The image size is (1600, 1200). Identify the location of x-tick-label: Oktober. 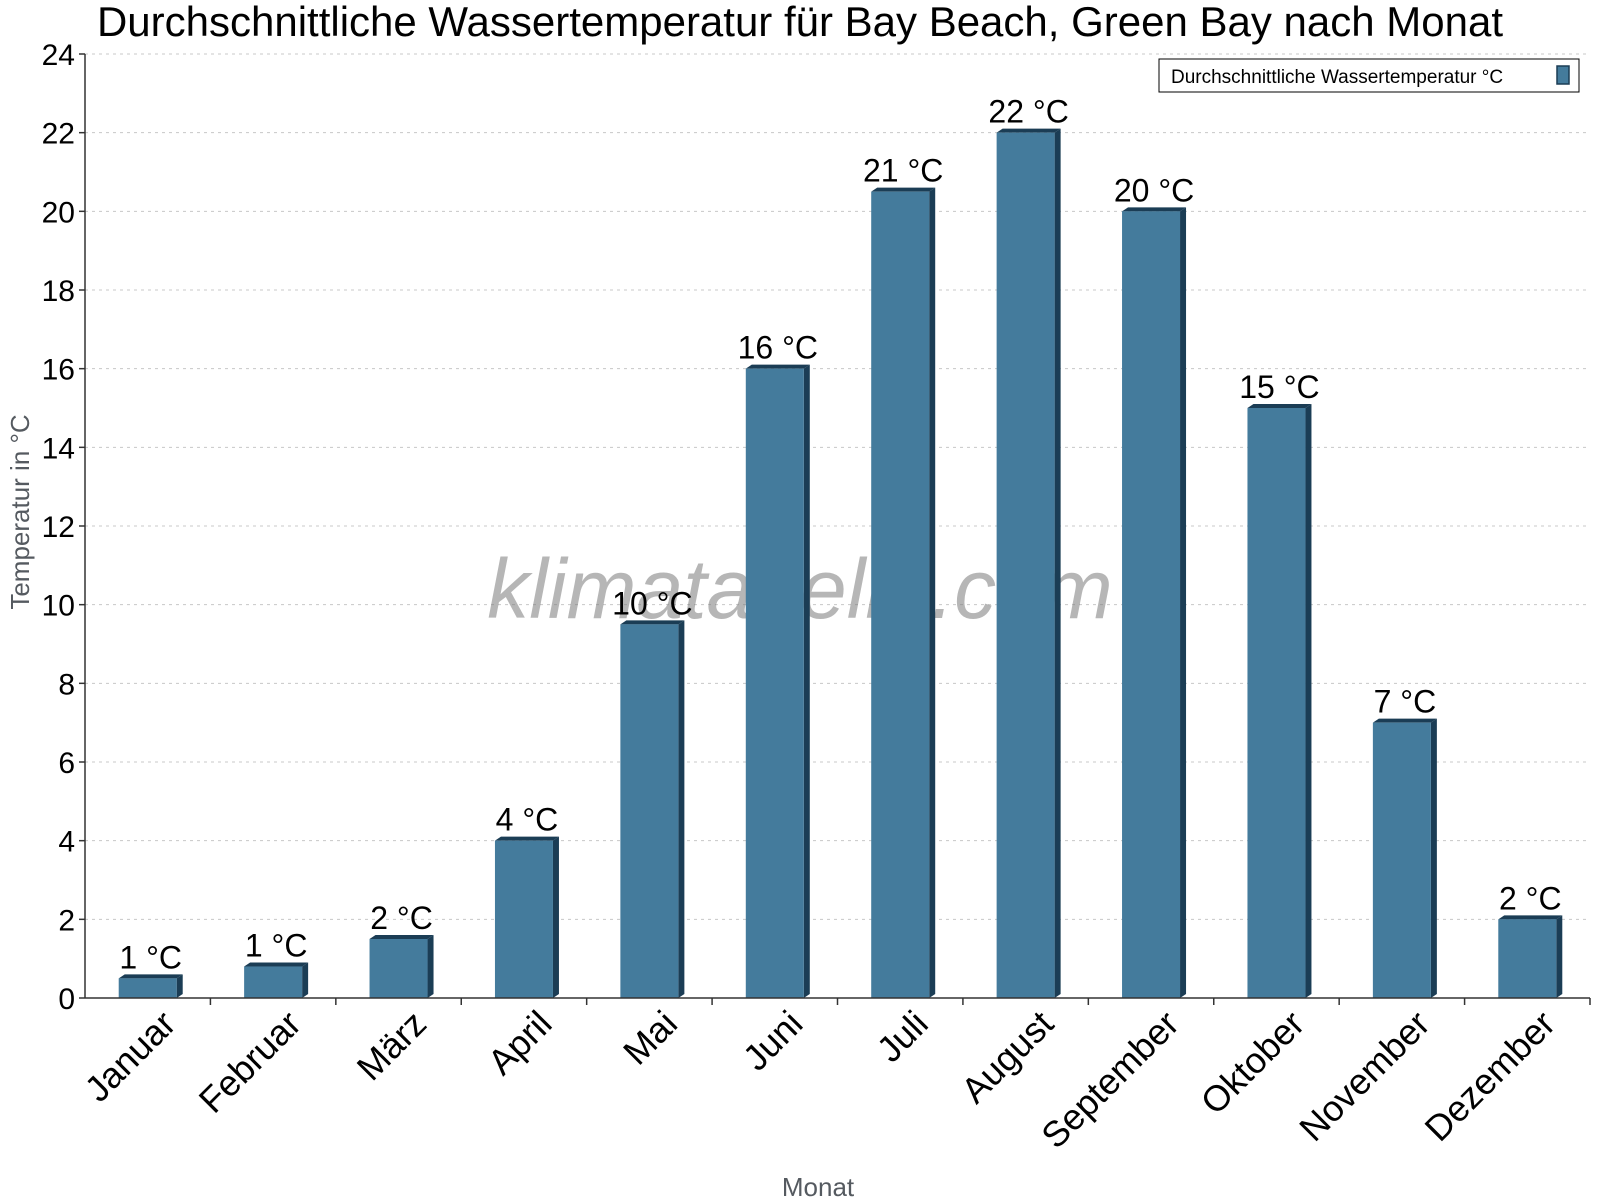
(1253, 1063).